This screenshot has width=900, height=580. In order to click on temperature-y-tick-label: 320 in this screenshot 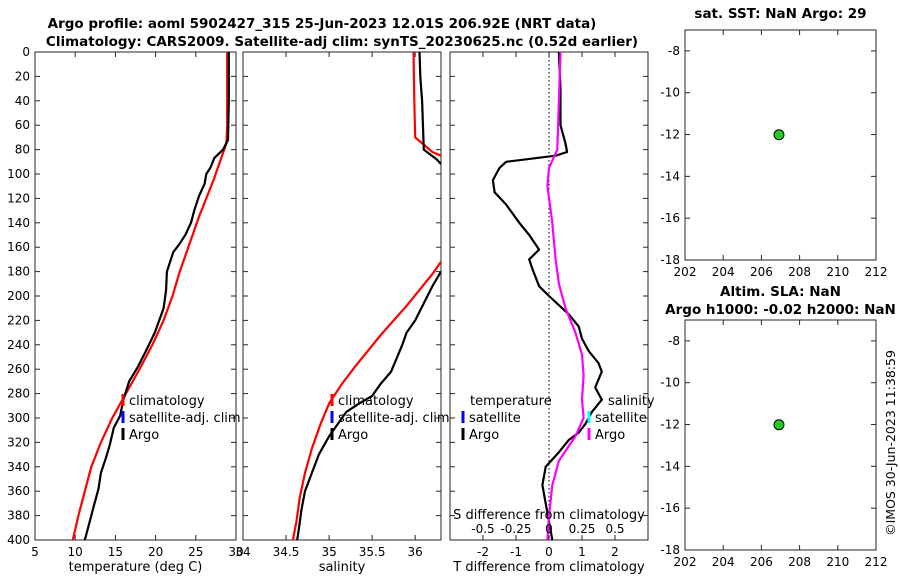, I will do `click(18, 442)`.